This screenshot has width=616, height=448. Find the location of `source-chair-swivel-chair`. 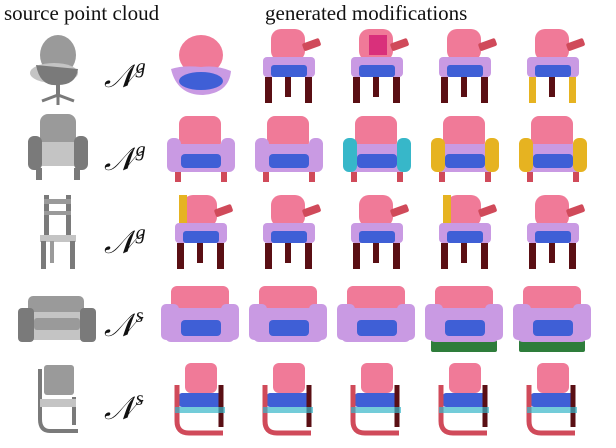

source-chair-swivel-chair is located at coordinates (57, 67).